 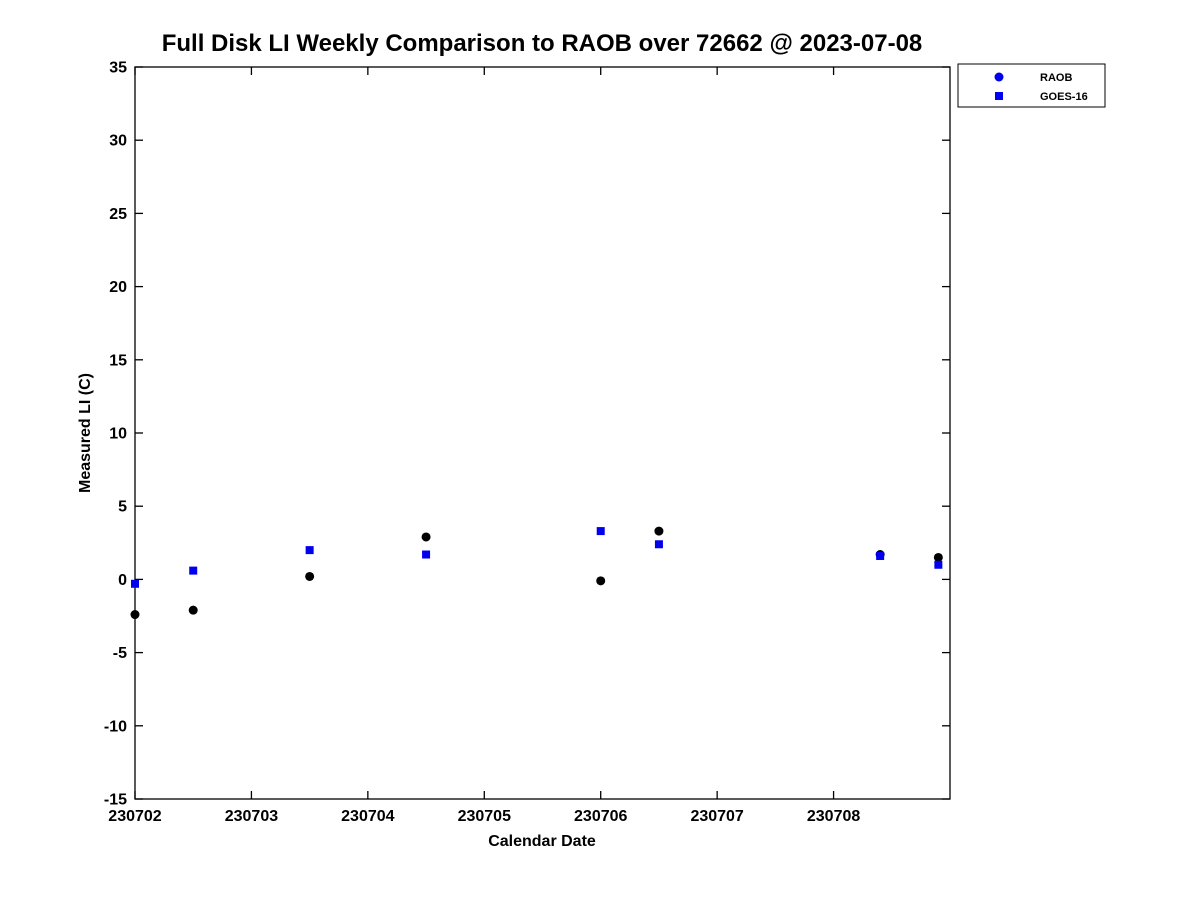 I want to click on y-tick-label: 30, so click(x=118, y=141).